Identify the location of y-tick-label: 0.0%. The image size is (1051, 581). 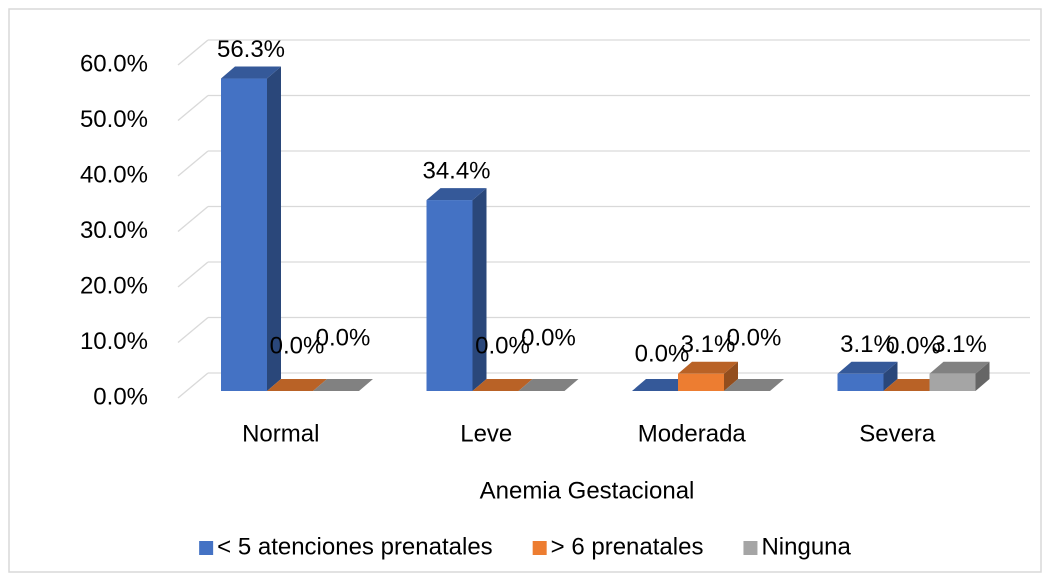
(120, 396).